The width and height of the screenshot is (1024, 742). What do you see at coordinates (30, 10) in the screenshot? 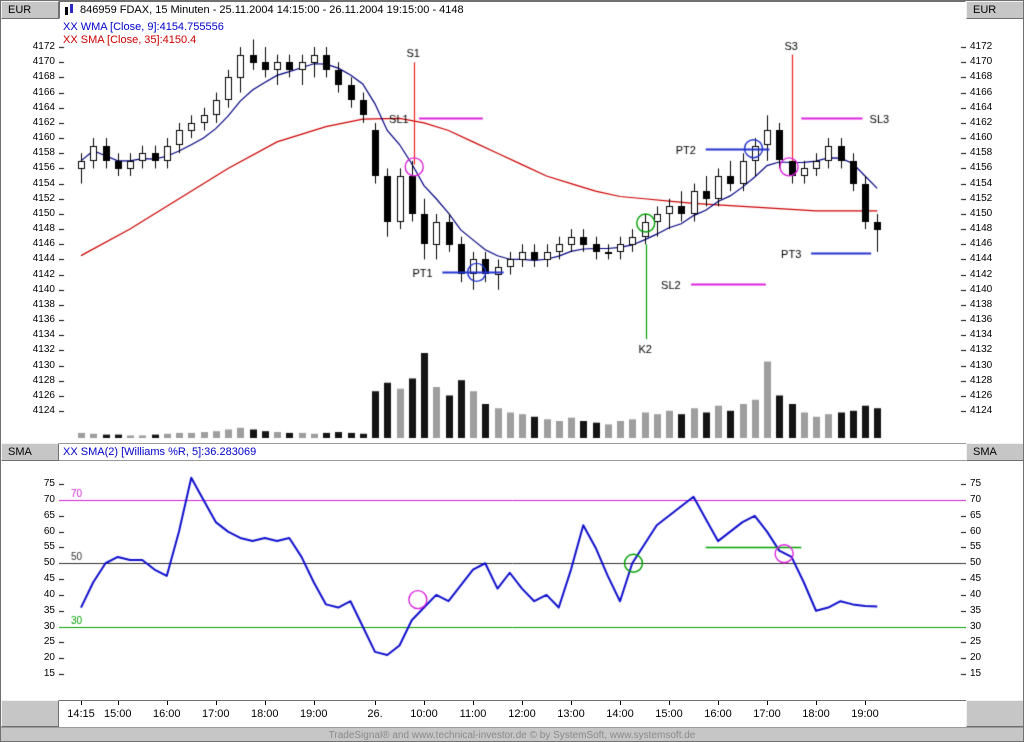
I see `panel-currency-label-left: EUR` at bounding box center [30, 10].